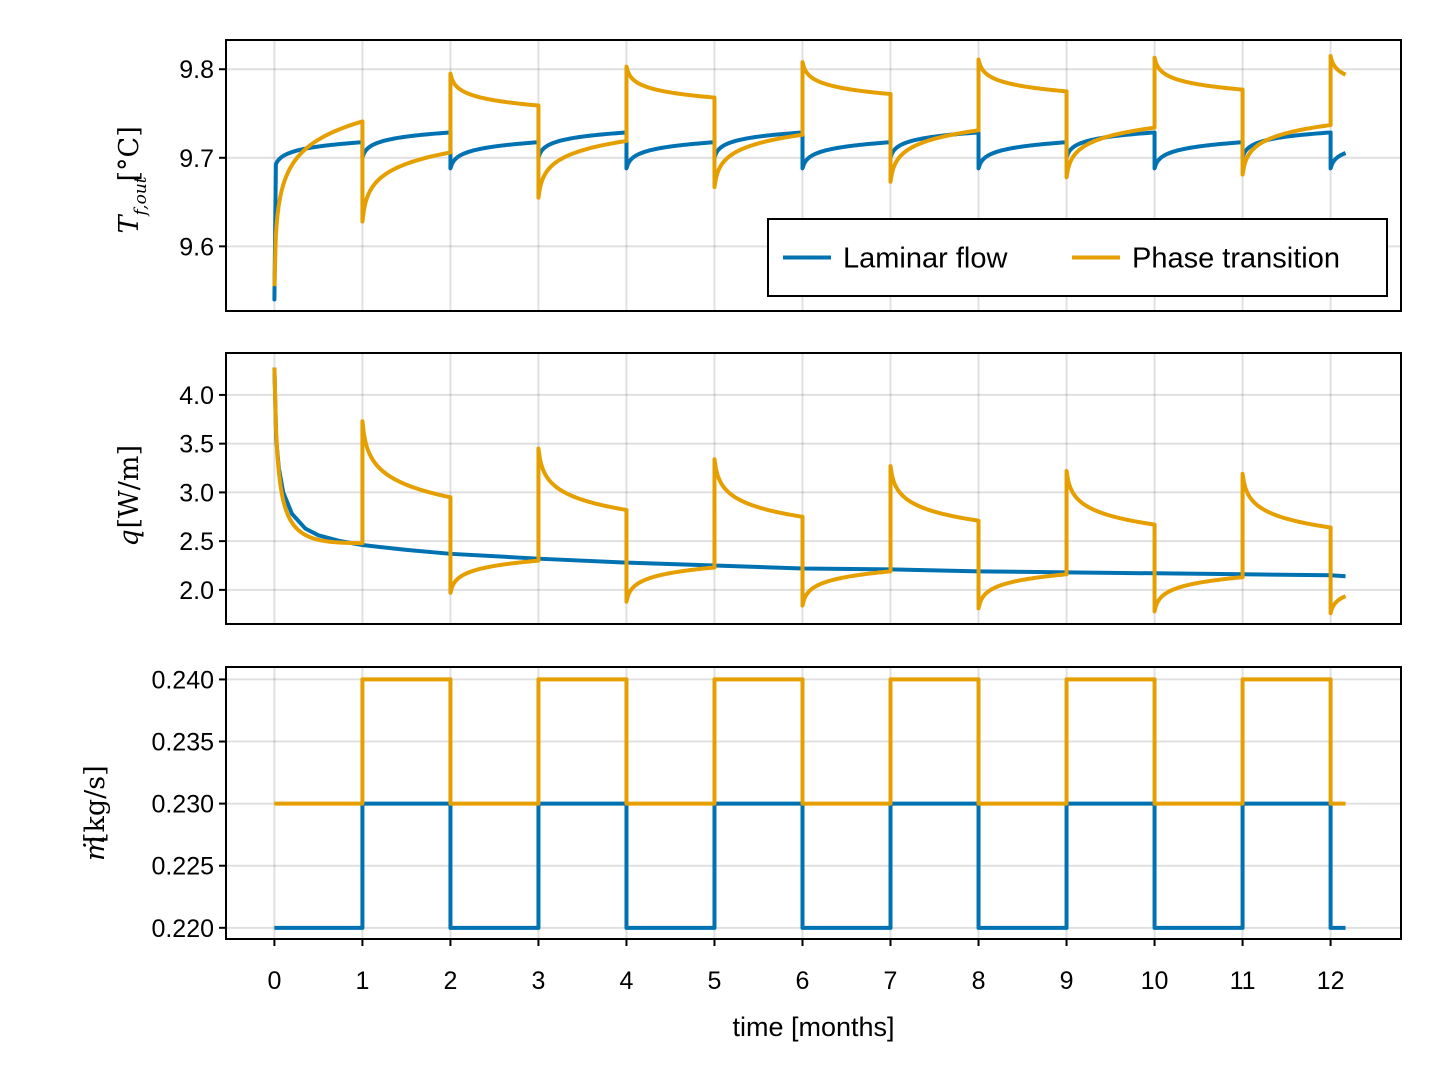 The width and height of the screenshot is (1441, 1081). What do you see at coordinates (925, 259) in the screenshot?
I see `legend-label-laminar-flow: Laminar flow` at bounding box center [925, 259].